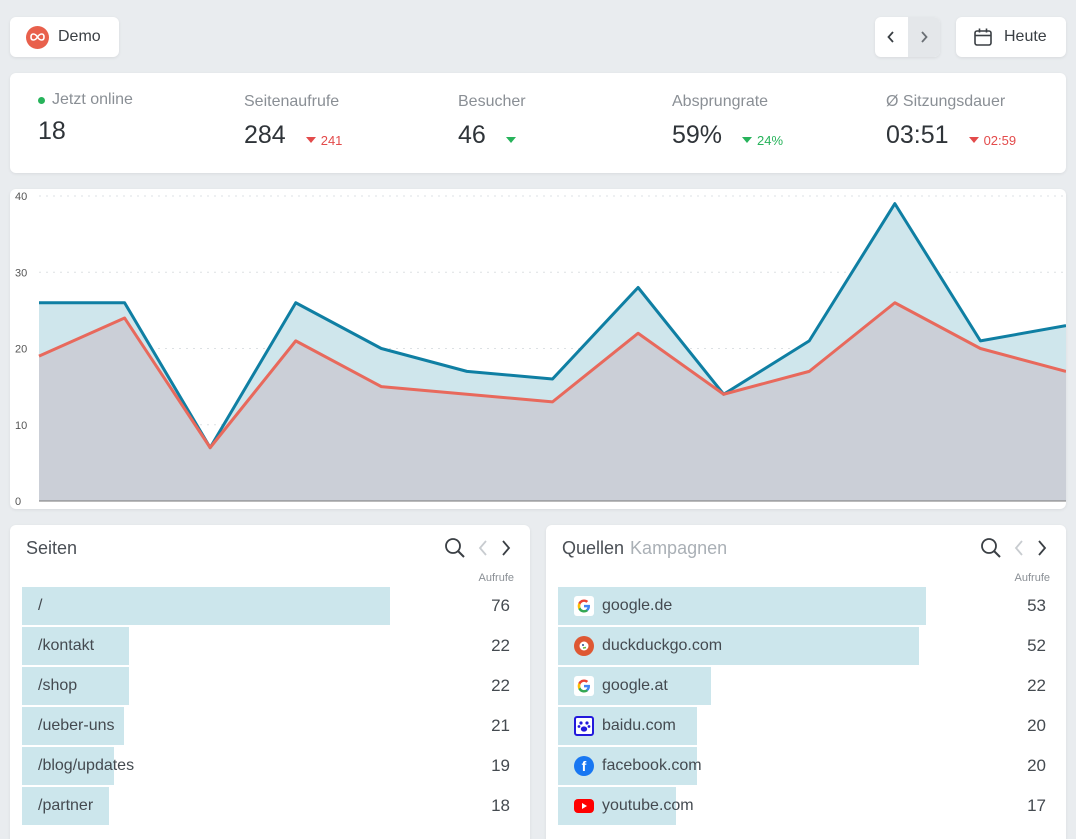  I want to click on stat-online-value: 18, so click(52, 131).